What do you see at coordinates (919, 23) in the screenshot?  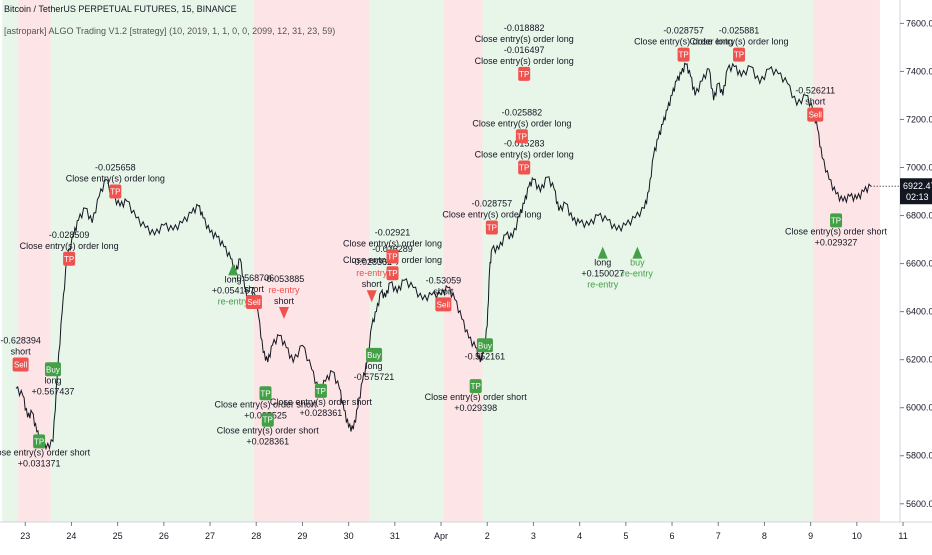 I see `price-tick-label: 7600.00` at bounding box center [919, 23].